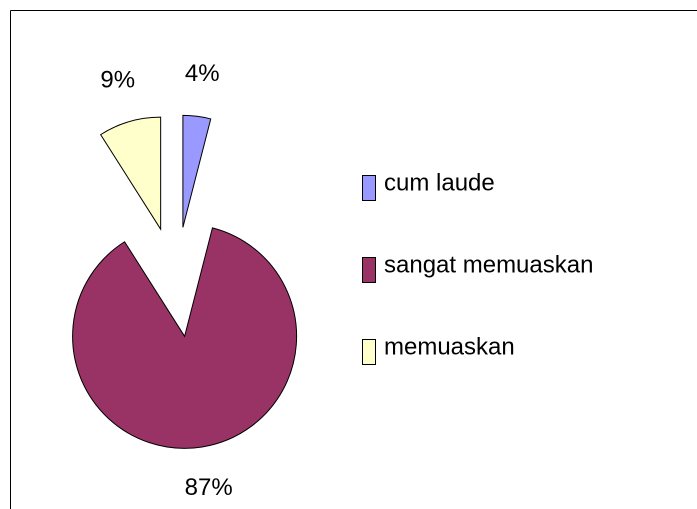  I want to click on data-label: 87%, so click(209, 487).